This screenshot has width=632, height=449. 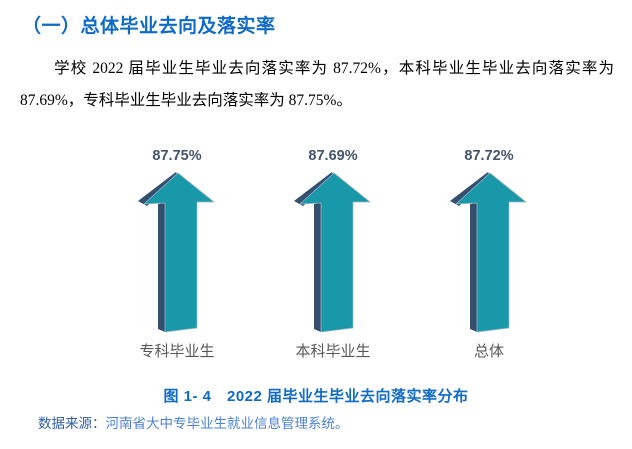 I want to click on chart-column-zongti: 87.72% 总体, so click(x=489, y=254).